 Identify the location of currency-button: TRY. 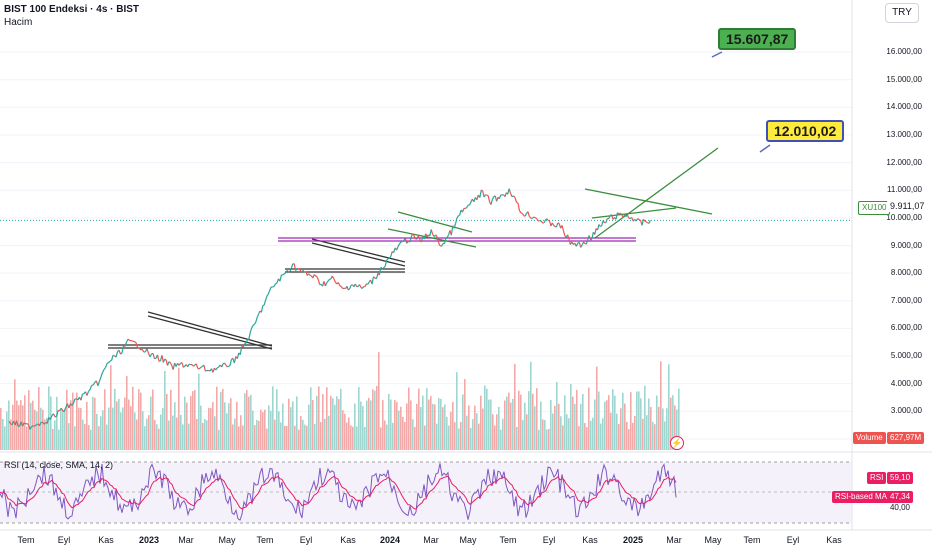
(902, 13).